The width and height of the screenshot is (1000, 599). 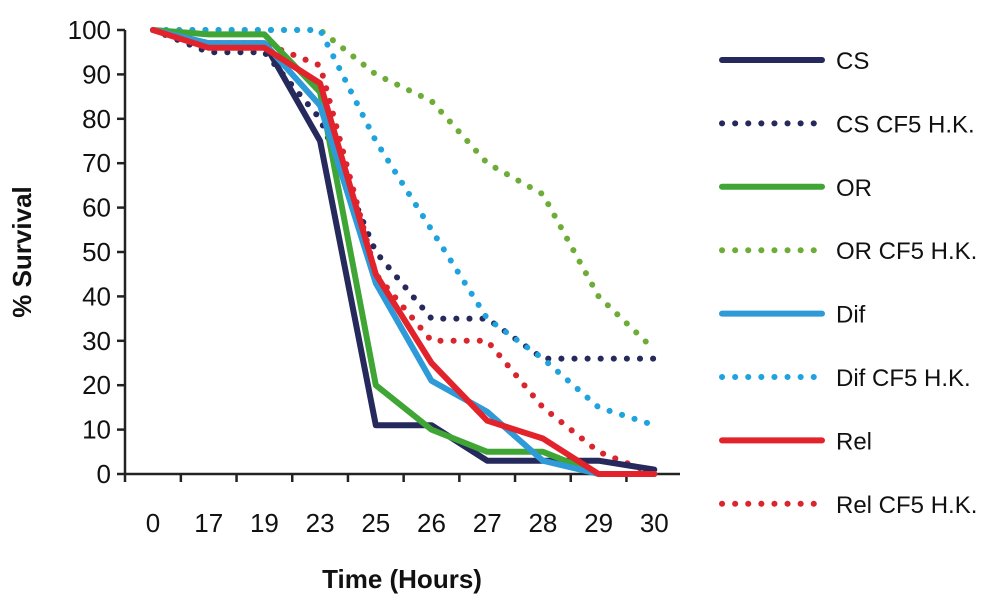 I want to click on legend-label-dif: Dif, so click(x=851, y=315).